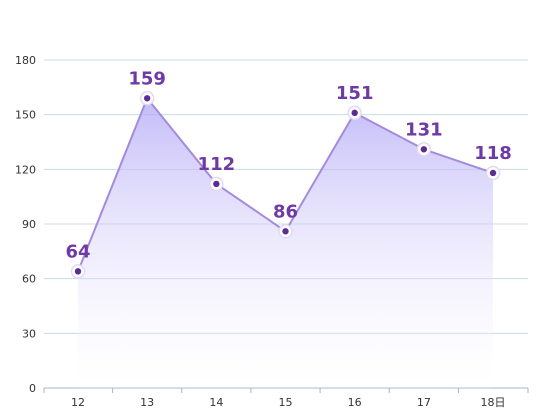 The height and width of the screenshot is (420, 550). What do you see at coordinates (424, 129) in the screenshot?
I see `data-label: 131` at bounding box center [424, 129].